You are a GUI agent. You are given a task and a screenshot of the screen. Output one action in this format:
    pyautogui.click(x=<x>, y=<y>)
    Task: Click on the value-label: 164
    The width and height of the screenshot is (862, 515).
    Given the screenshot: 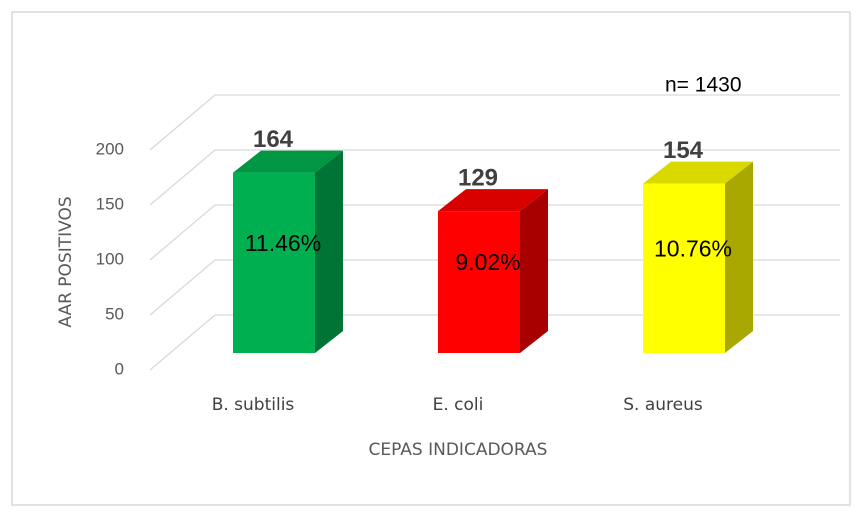 What is the action you would take?
    pyautogui.click(x=273, y=139)
    